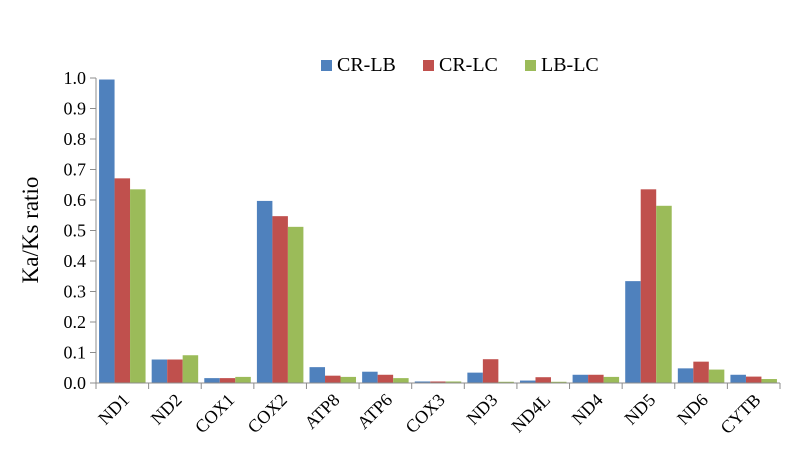 This screenshot has height=468, width=804. Describe the element at coordinates (422, 382) in the screenshot. I see `bar-cr-lb-cox3` at that location.